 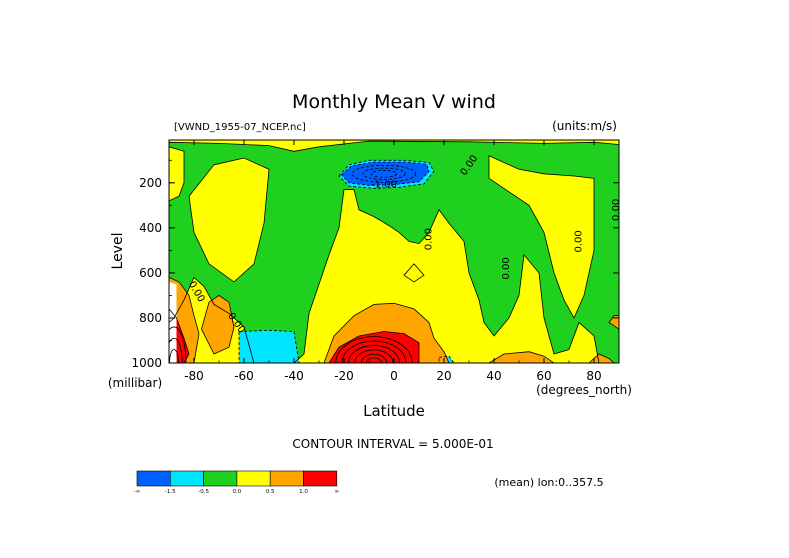 I want to click on mean-label: (mean) lon:0..357.5, so click(x=548, y=482).